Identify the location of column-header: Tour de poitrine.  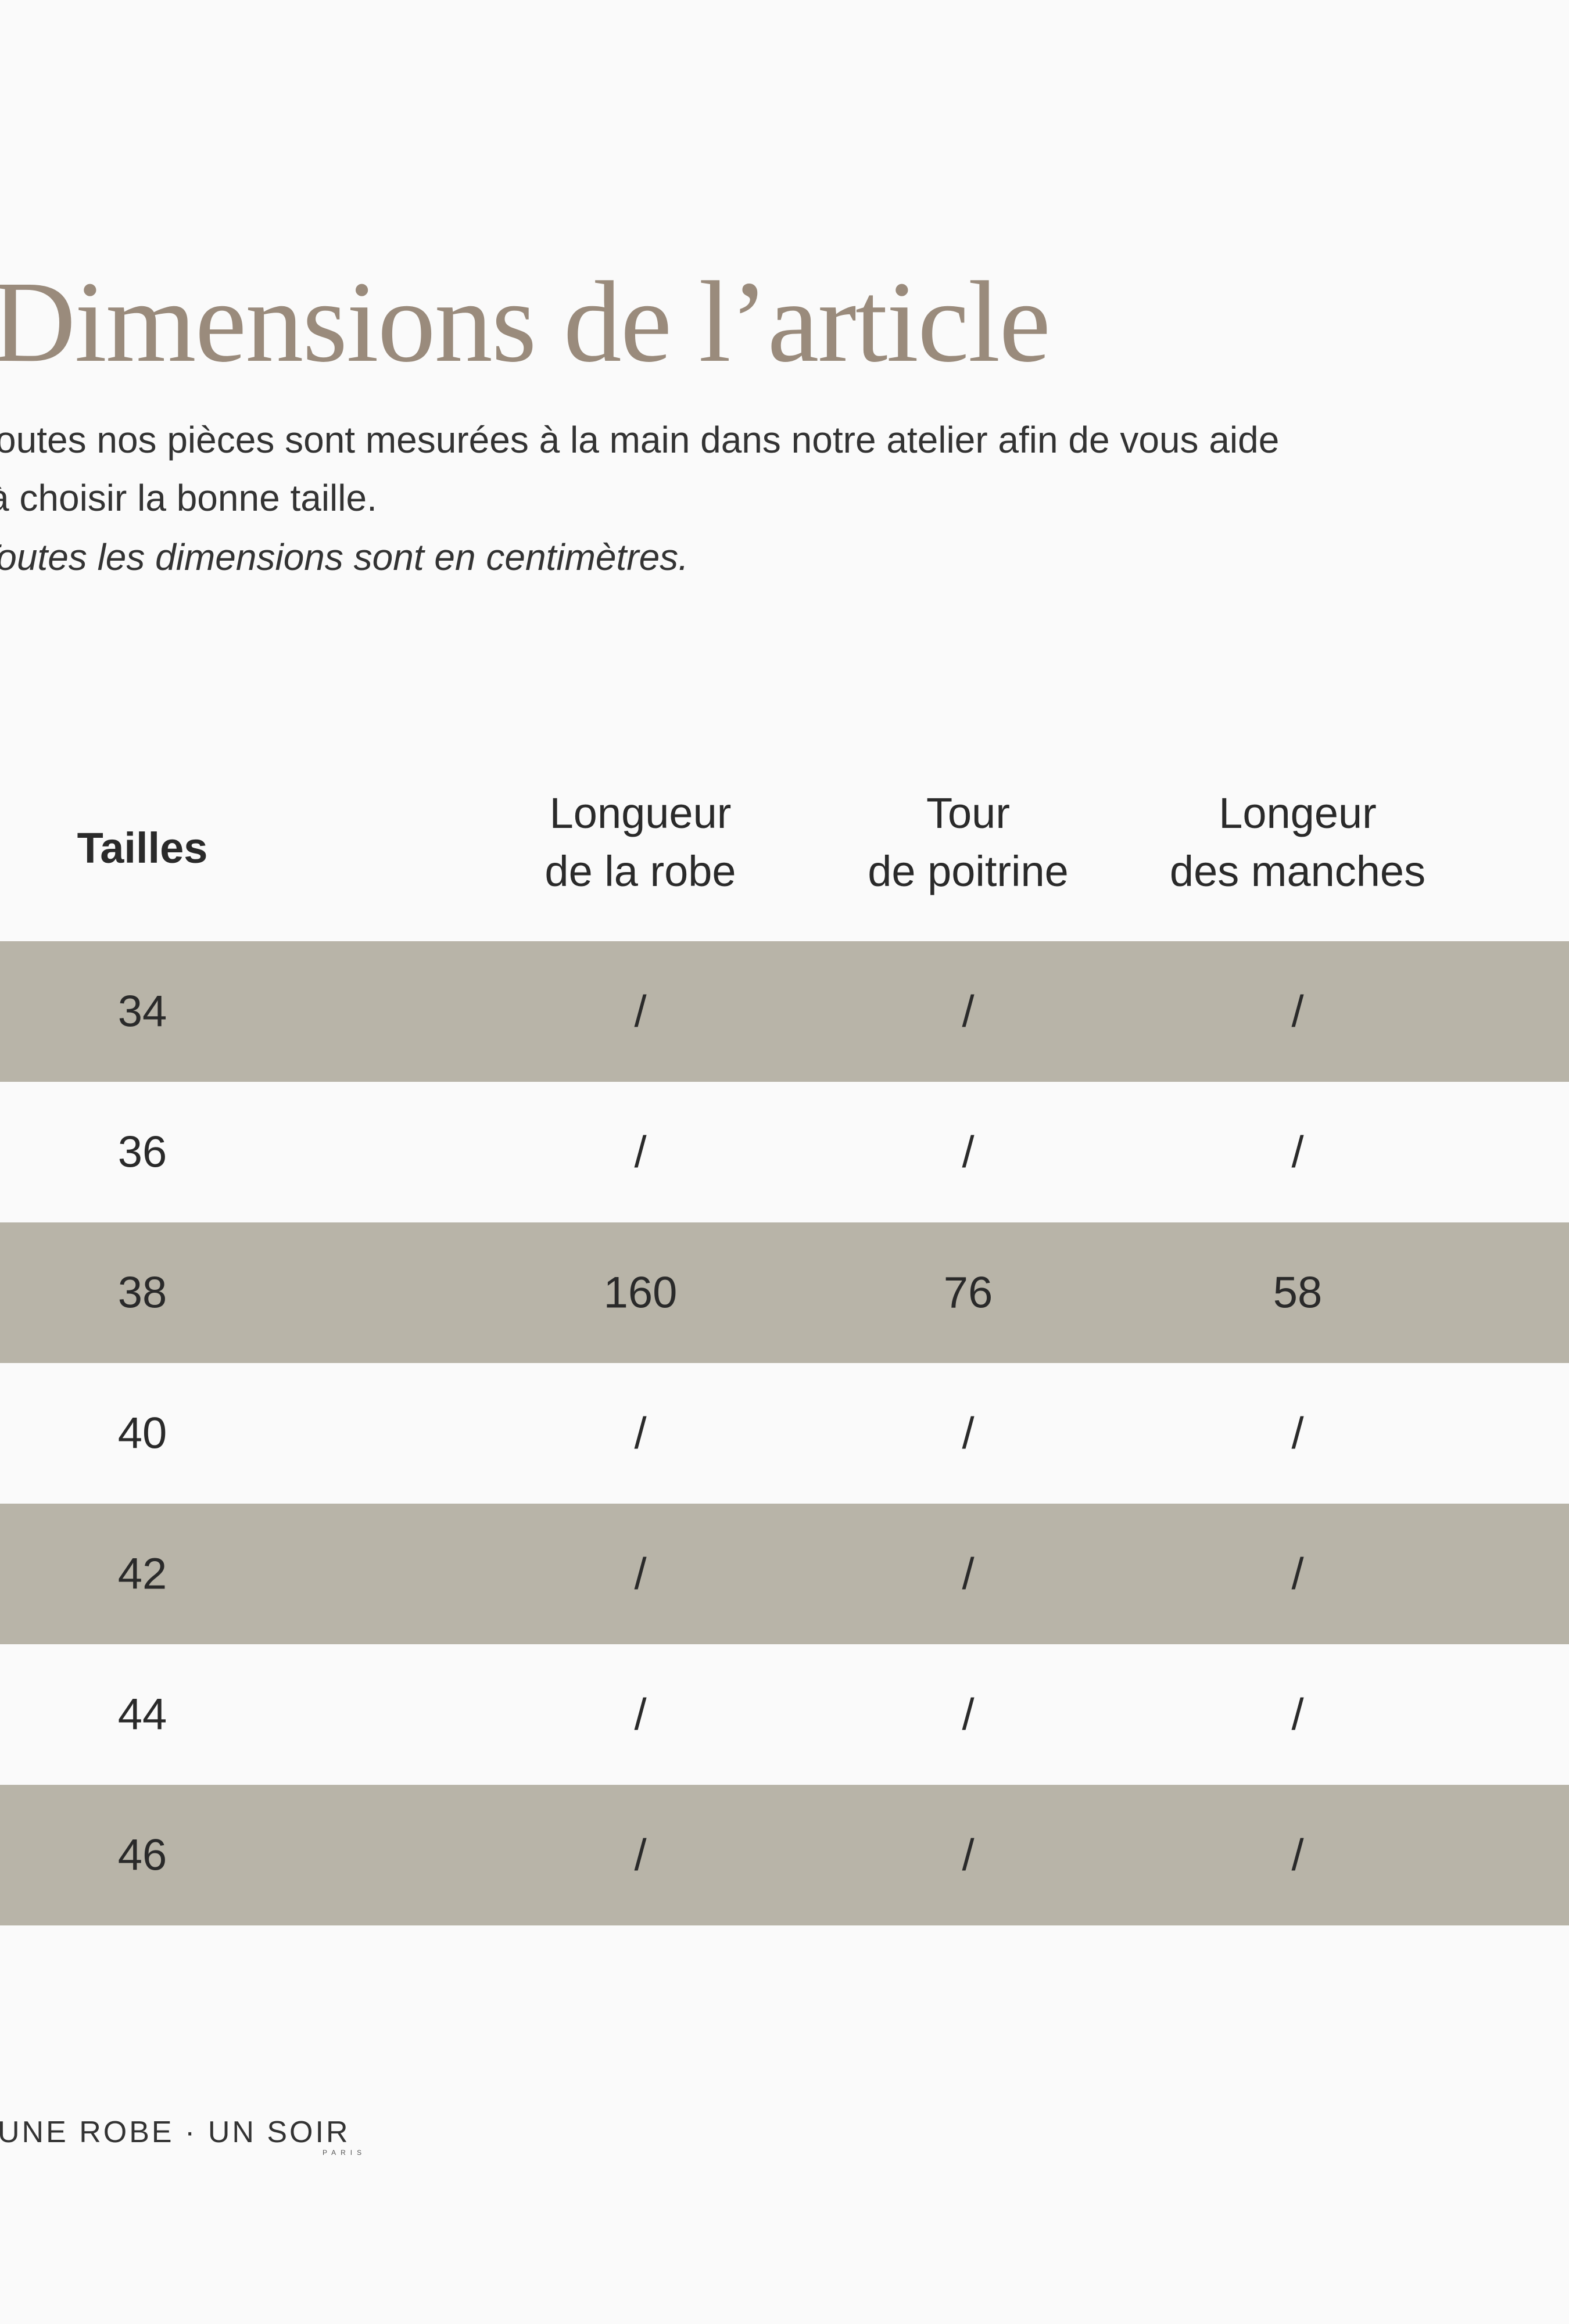
(968, 842).